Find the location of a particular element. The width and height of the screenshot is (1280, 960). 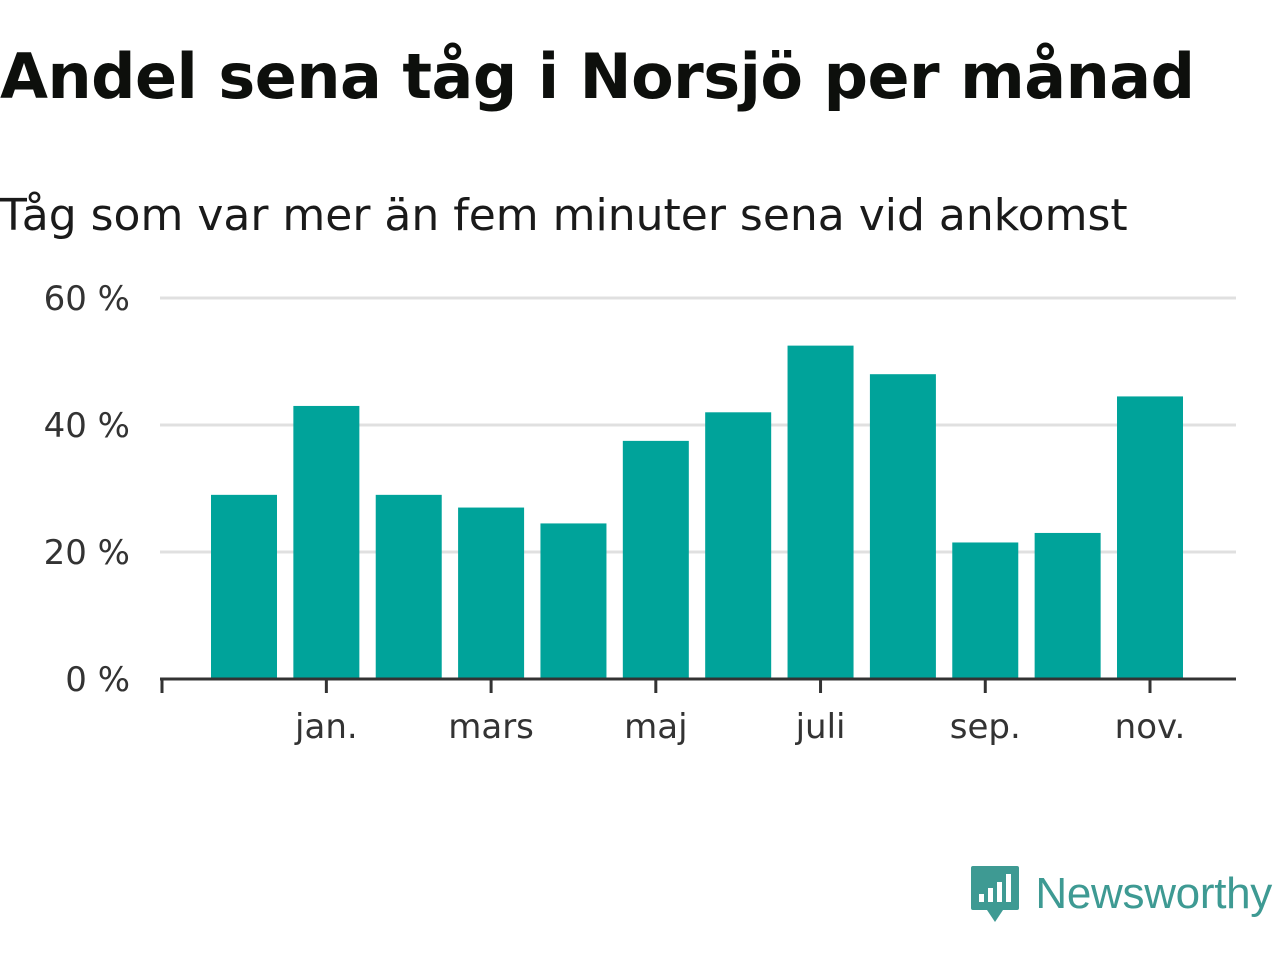

x-tick-label: mars is located at coordinates (491, 727).